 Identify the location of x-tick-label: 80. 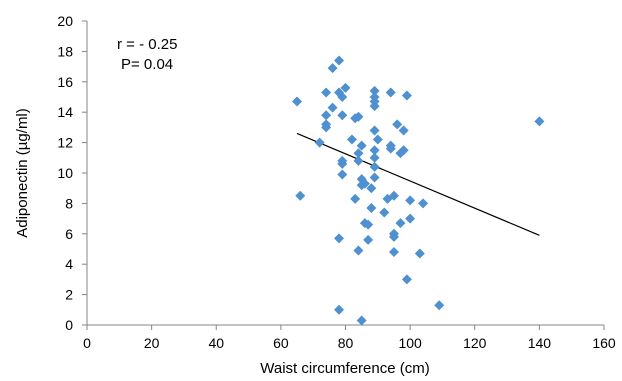
(346, 343).